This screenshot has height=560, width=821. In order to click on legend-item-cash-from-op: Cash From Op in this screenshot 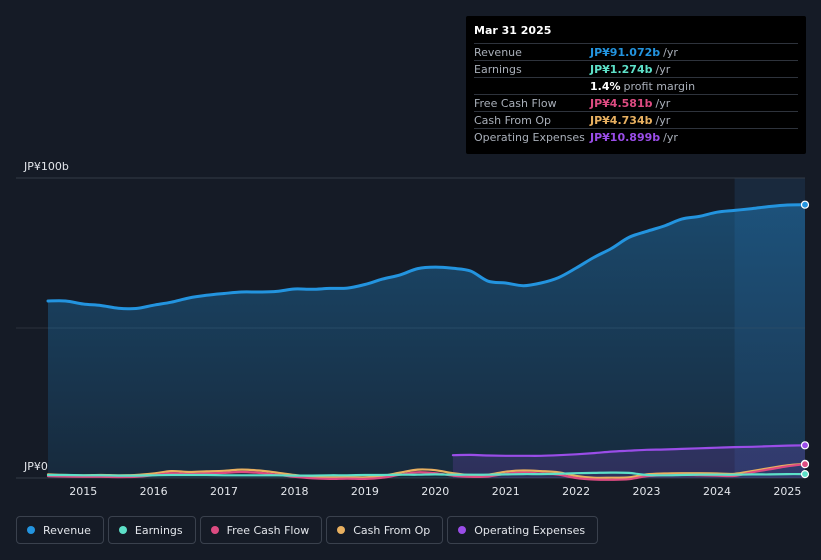, I will do `click(385, 530)`.